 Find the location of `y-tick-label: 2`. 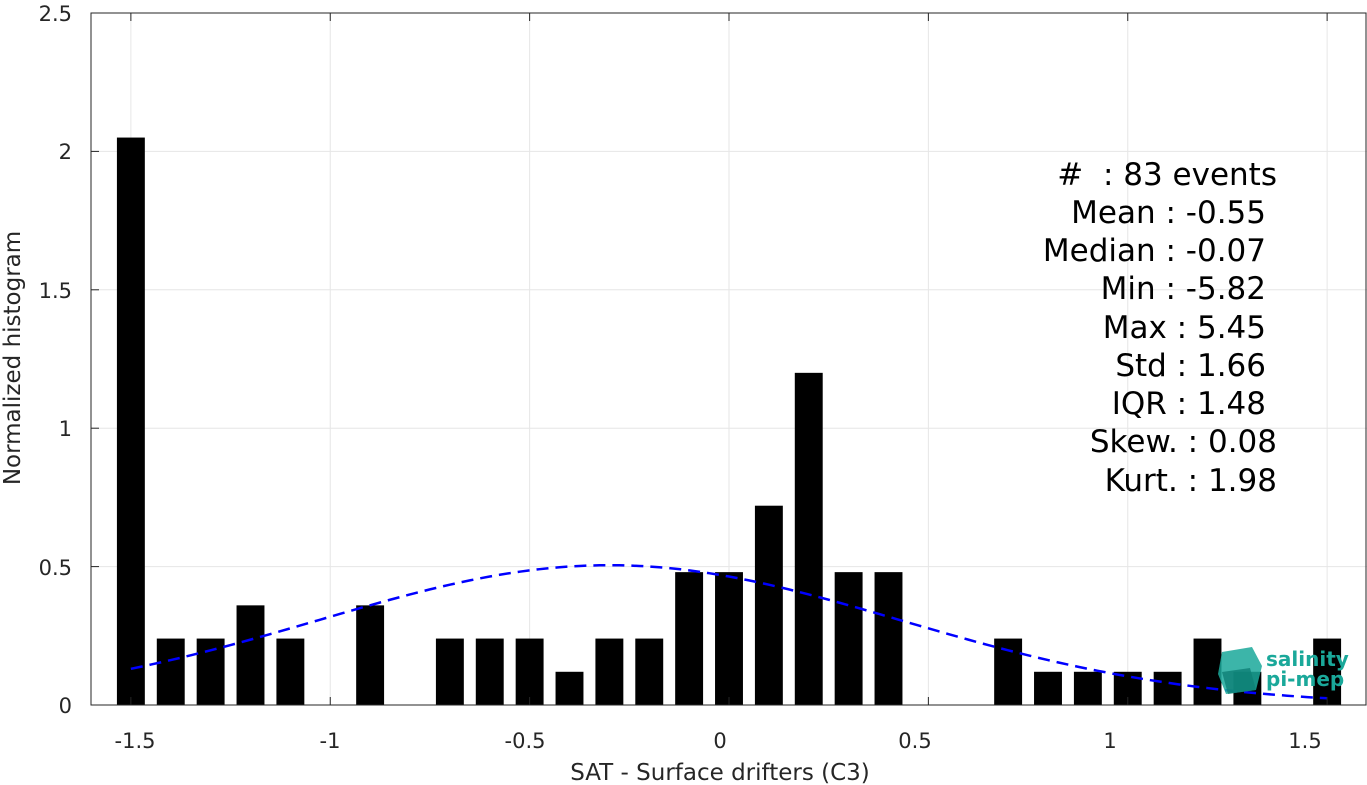

y-tick-label: 2 is located at coordinates (65, 152).